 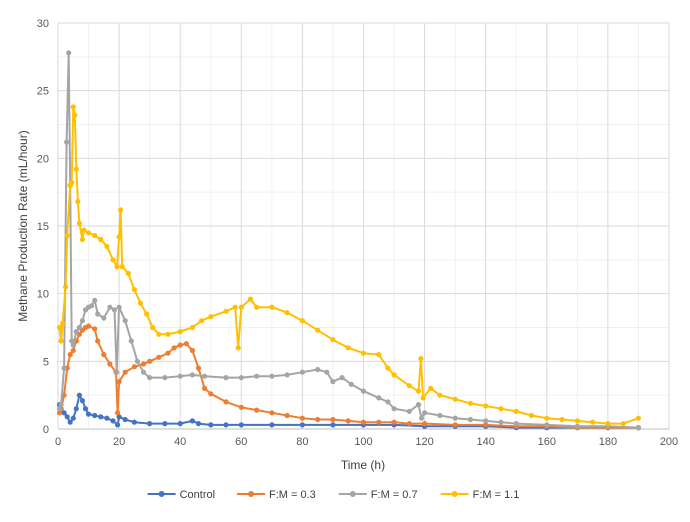 I want to click on legend-item-f-m-0-3: F:M = 0.3, so click(x=276, y=495).